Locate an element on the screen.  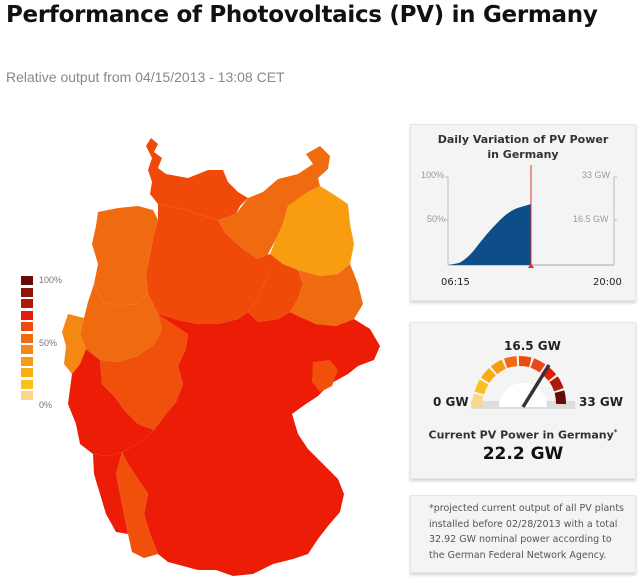
legend-label-100: 100% is located at coordinates (51, 280).